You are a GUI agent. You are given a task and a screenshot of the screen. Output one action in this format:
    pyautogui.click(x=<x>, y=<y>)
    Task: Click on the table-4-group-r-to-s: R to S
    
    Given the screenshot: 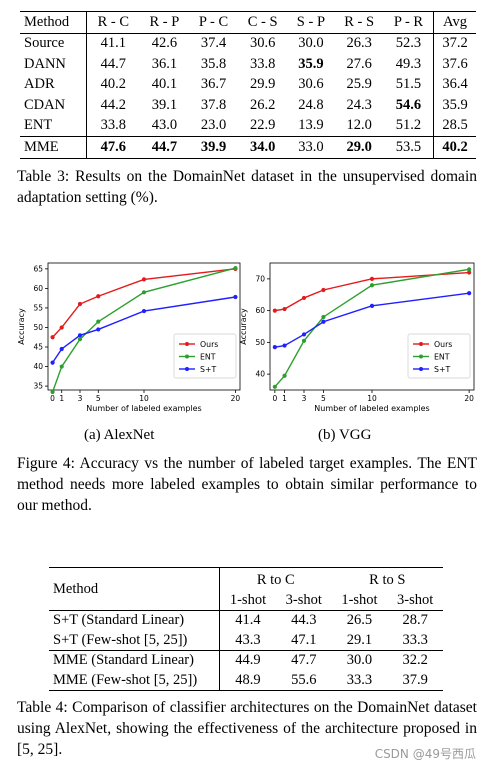 What is the action you would take?
    pyautogui.click(x=387, y=580)
    